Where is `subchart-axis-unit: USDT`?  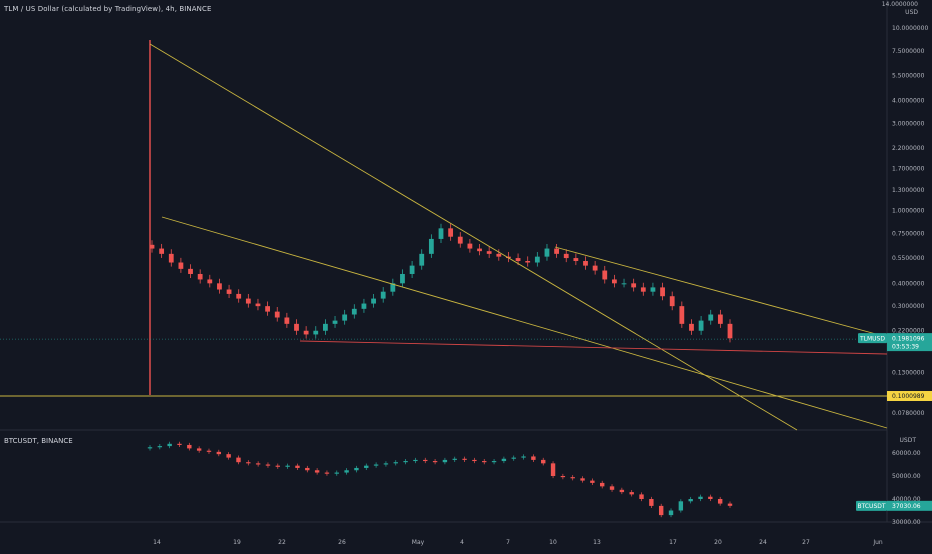
subchart-axis-unit: USDT is located at coordinates (908, 440).